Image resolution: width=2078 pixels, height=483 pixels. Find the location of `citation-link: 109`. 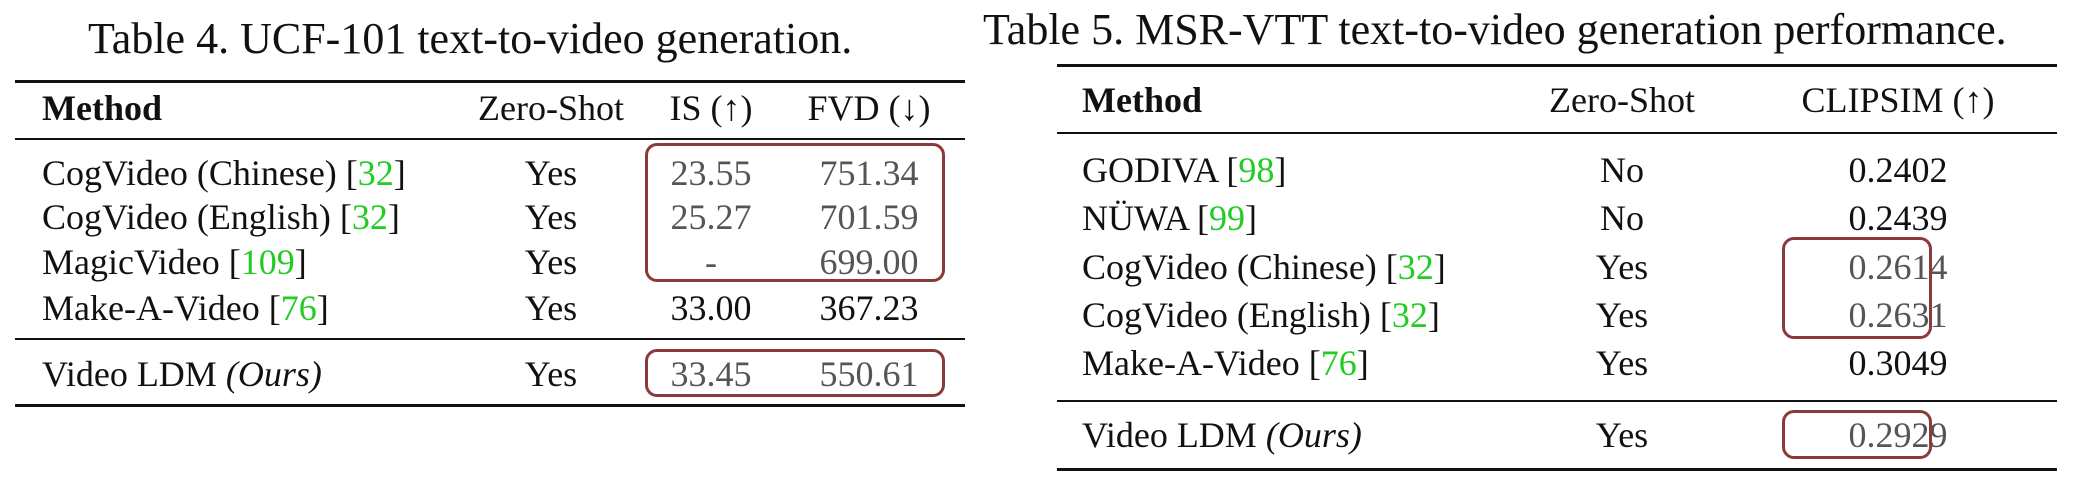

citation-link: 109 is located at coordinates (267, 262).